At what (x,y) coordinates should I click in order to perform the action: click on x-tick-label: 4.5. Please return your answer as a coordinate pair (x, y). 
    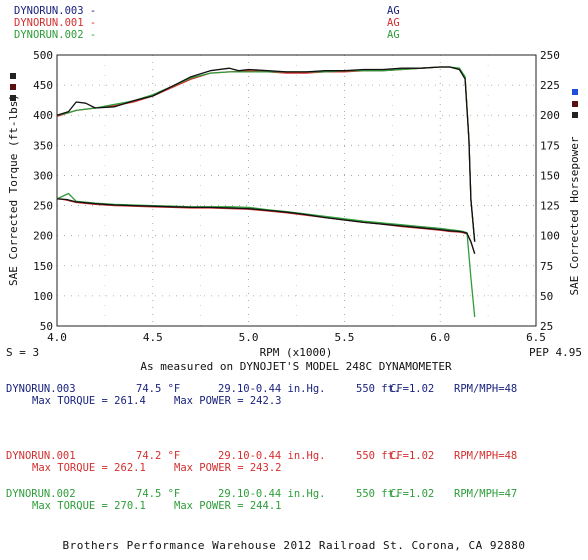
    Looking at the image, I should click on (153, 337).